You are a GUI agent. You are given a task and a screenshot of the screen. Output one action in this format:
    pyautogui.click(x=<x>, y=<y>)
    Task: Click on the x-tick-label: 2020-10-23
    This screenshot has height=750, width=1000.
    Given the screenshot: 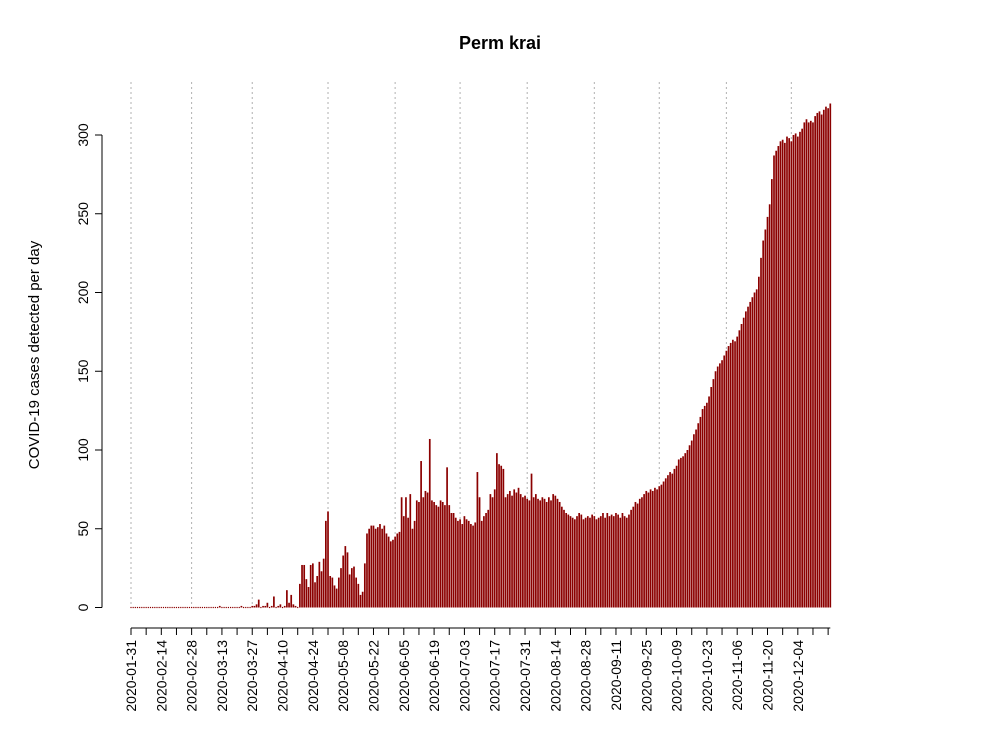 What is the action you would take?
    pyautogui.click(x=707, y=676)
    